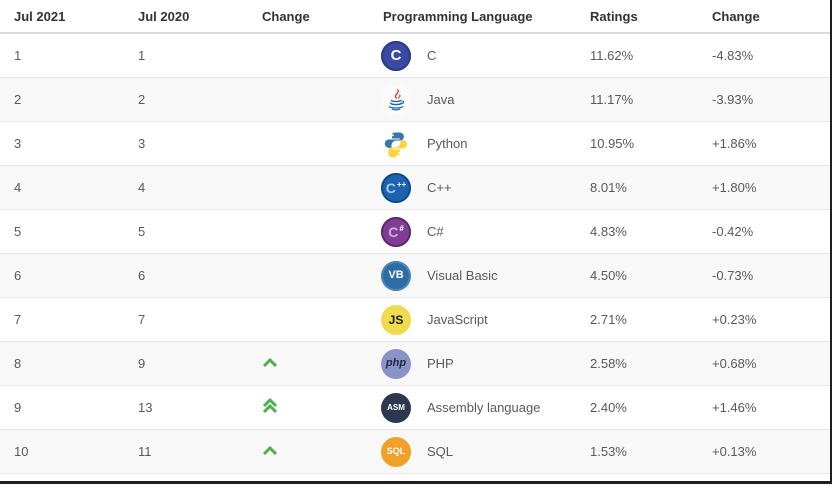 Image resolution: width=832 pixels, height=486 pixels. What do you see at coordinates (396, 144) in the screenshot?
I see `python-icon` at bounding box center [396, 144].